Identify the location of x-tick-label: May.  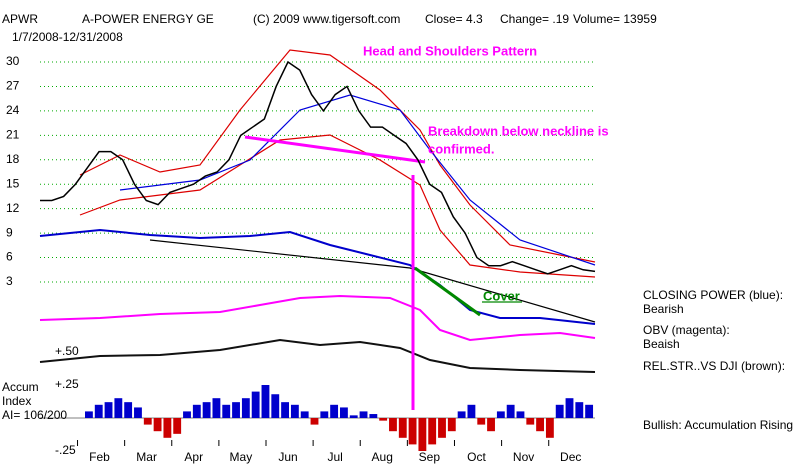
(241, 457).